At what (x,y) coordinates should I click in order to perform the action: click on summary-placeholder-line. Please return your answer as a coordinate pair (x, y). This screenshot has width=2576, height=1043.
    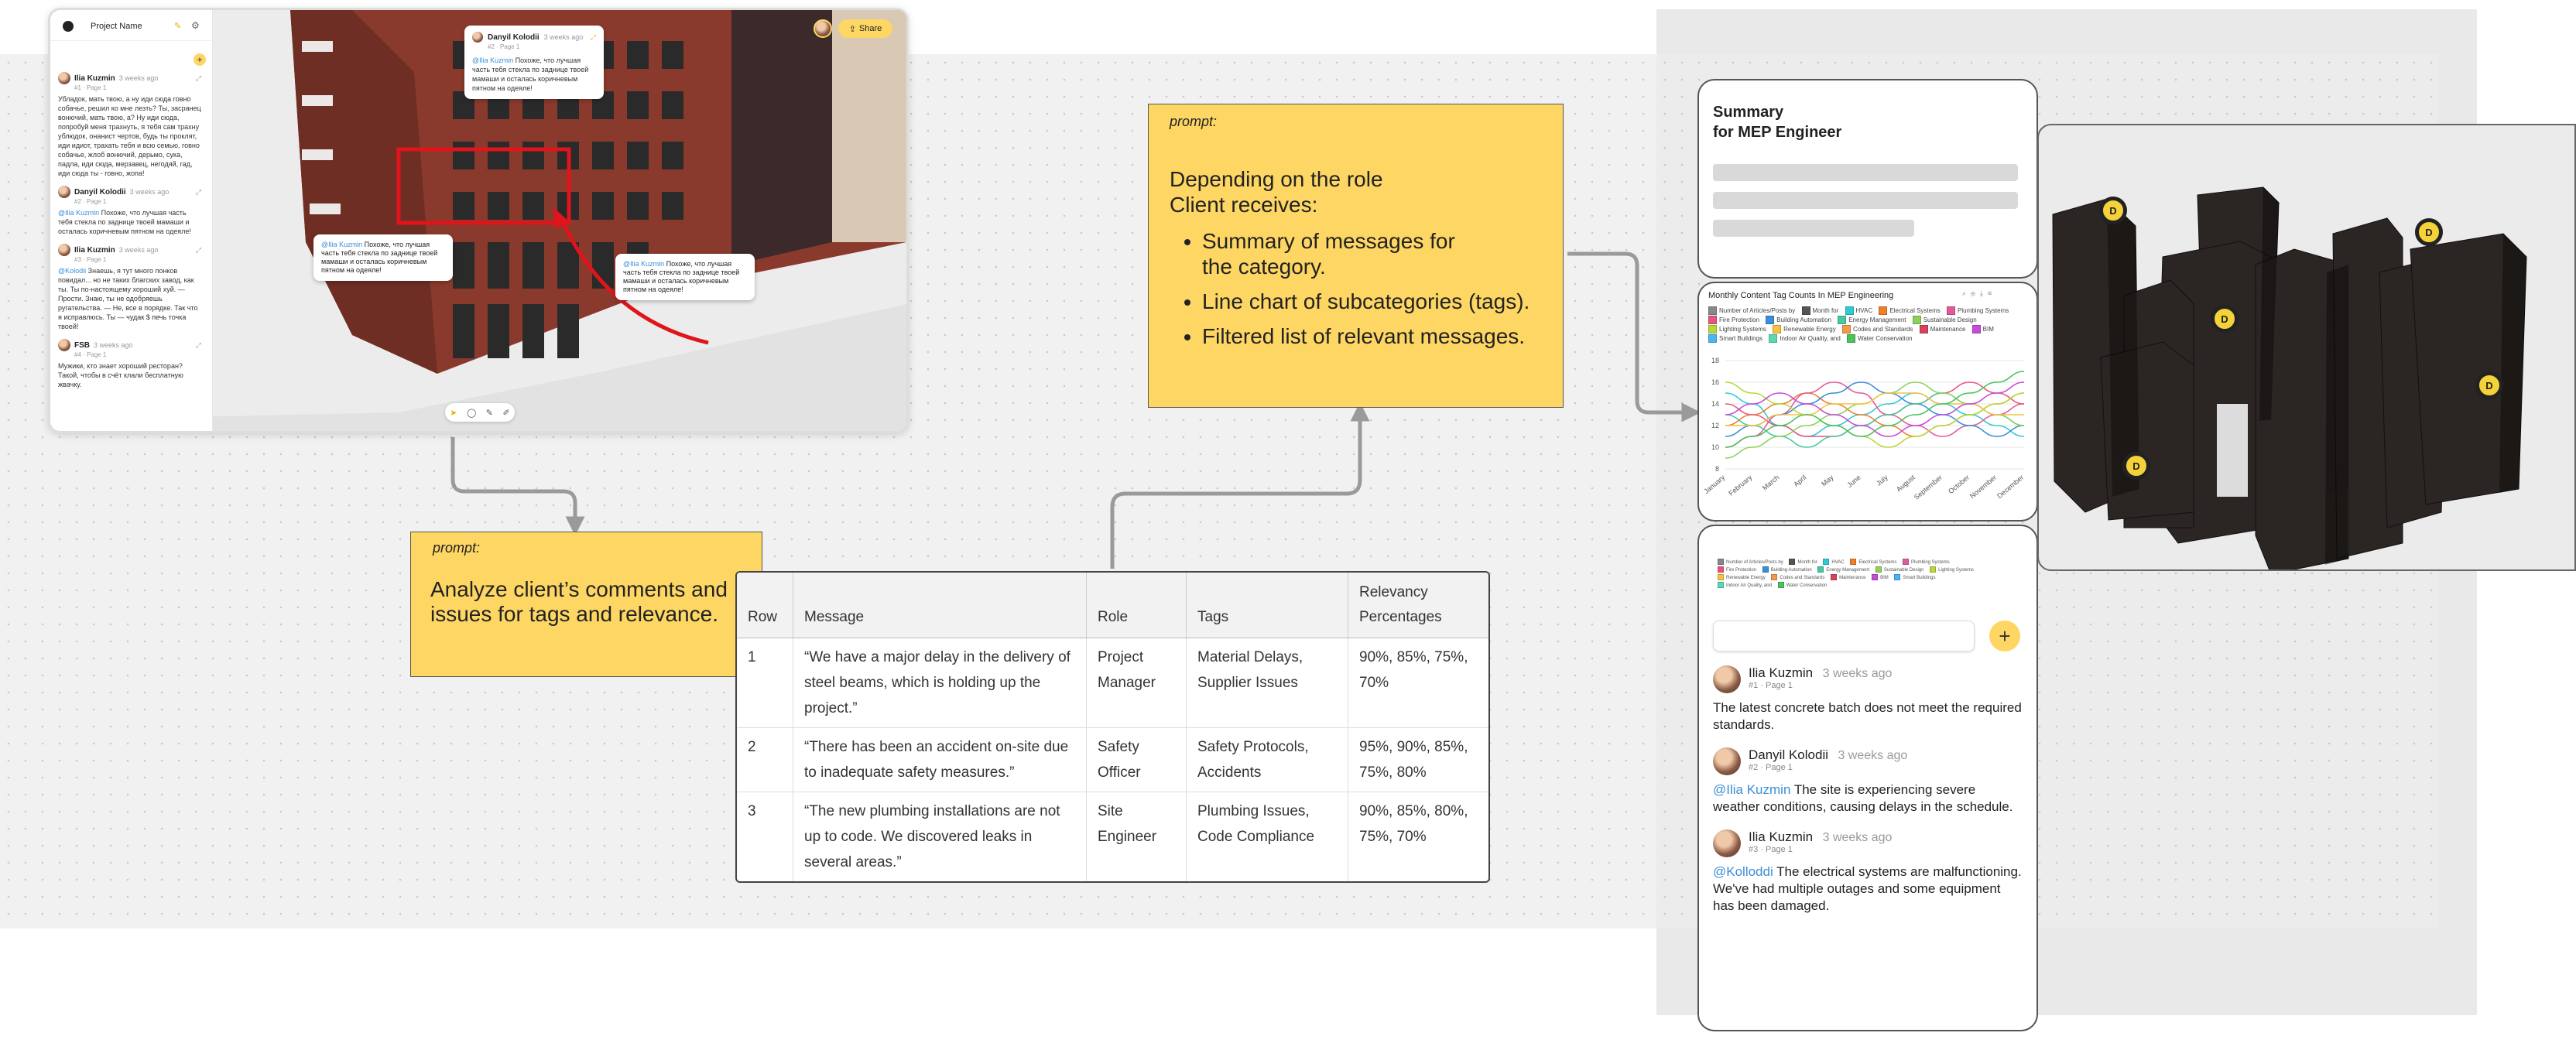
    Looking at the image, I should click on (1865, 200).